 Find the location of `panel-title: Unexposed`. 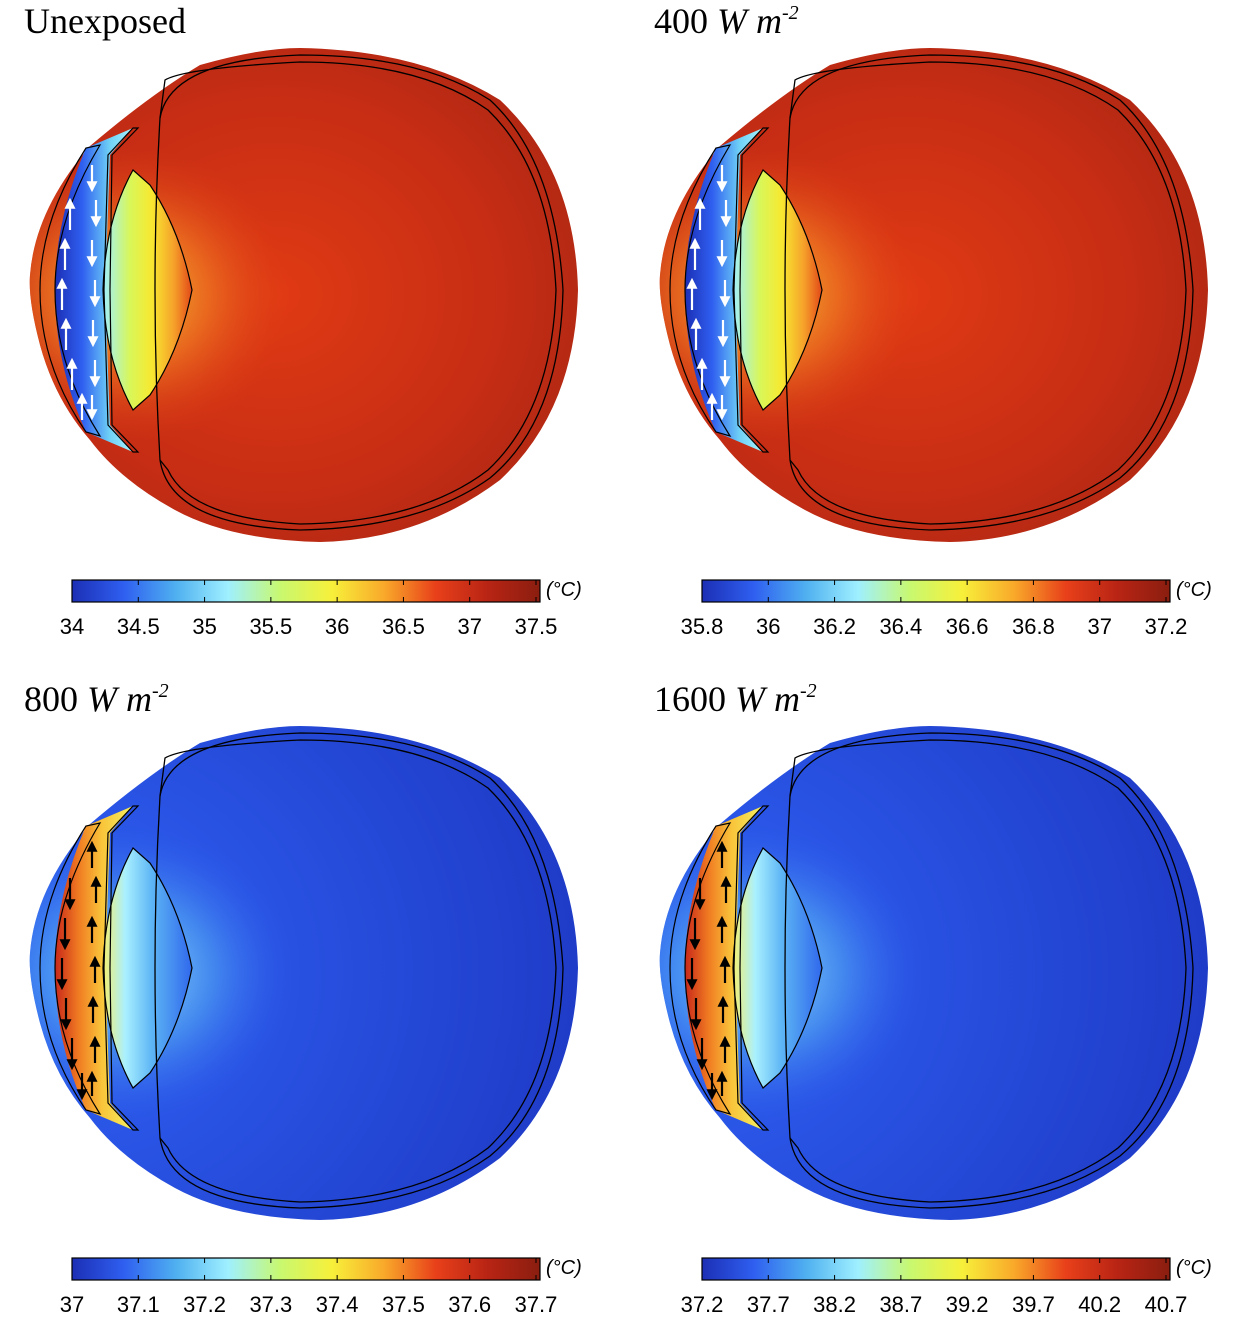

panel-title: Unexposed is located at coordinates (105, 21).